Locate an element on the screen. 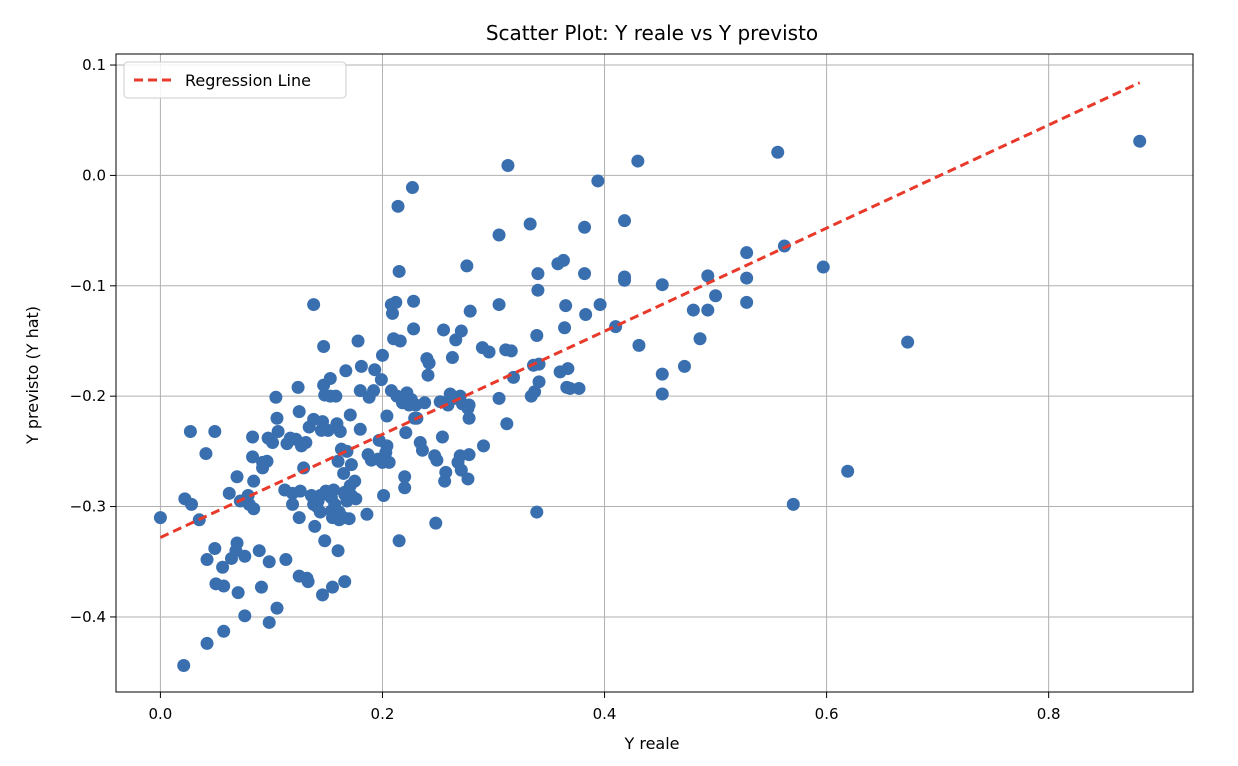 Image resolution: width=1238 pixels, height=766 pixels. legend-box is located at coordinates (235, 80).